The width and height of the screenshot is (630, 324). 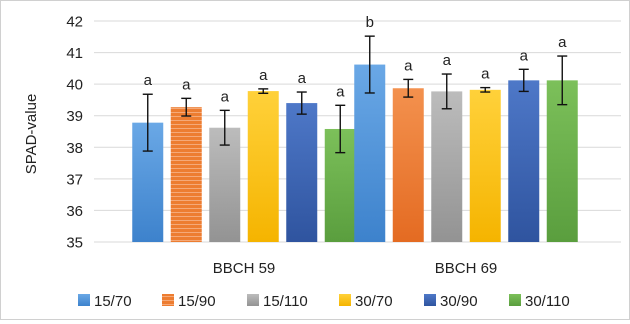 What do you see at coordinates (113, 301) in the screenshot?
I see `legend-label: 15/70` at bounding box center [113, 301].